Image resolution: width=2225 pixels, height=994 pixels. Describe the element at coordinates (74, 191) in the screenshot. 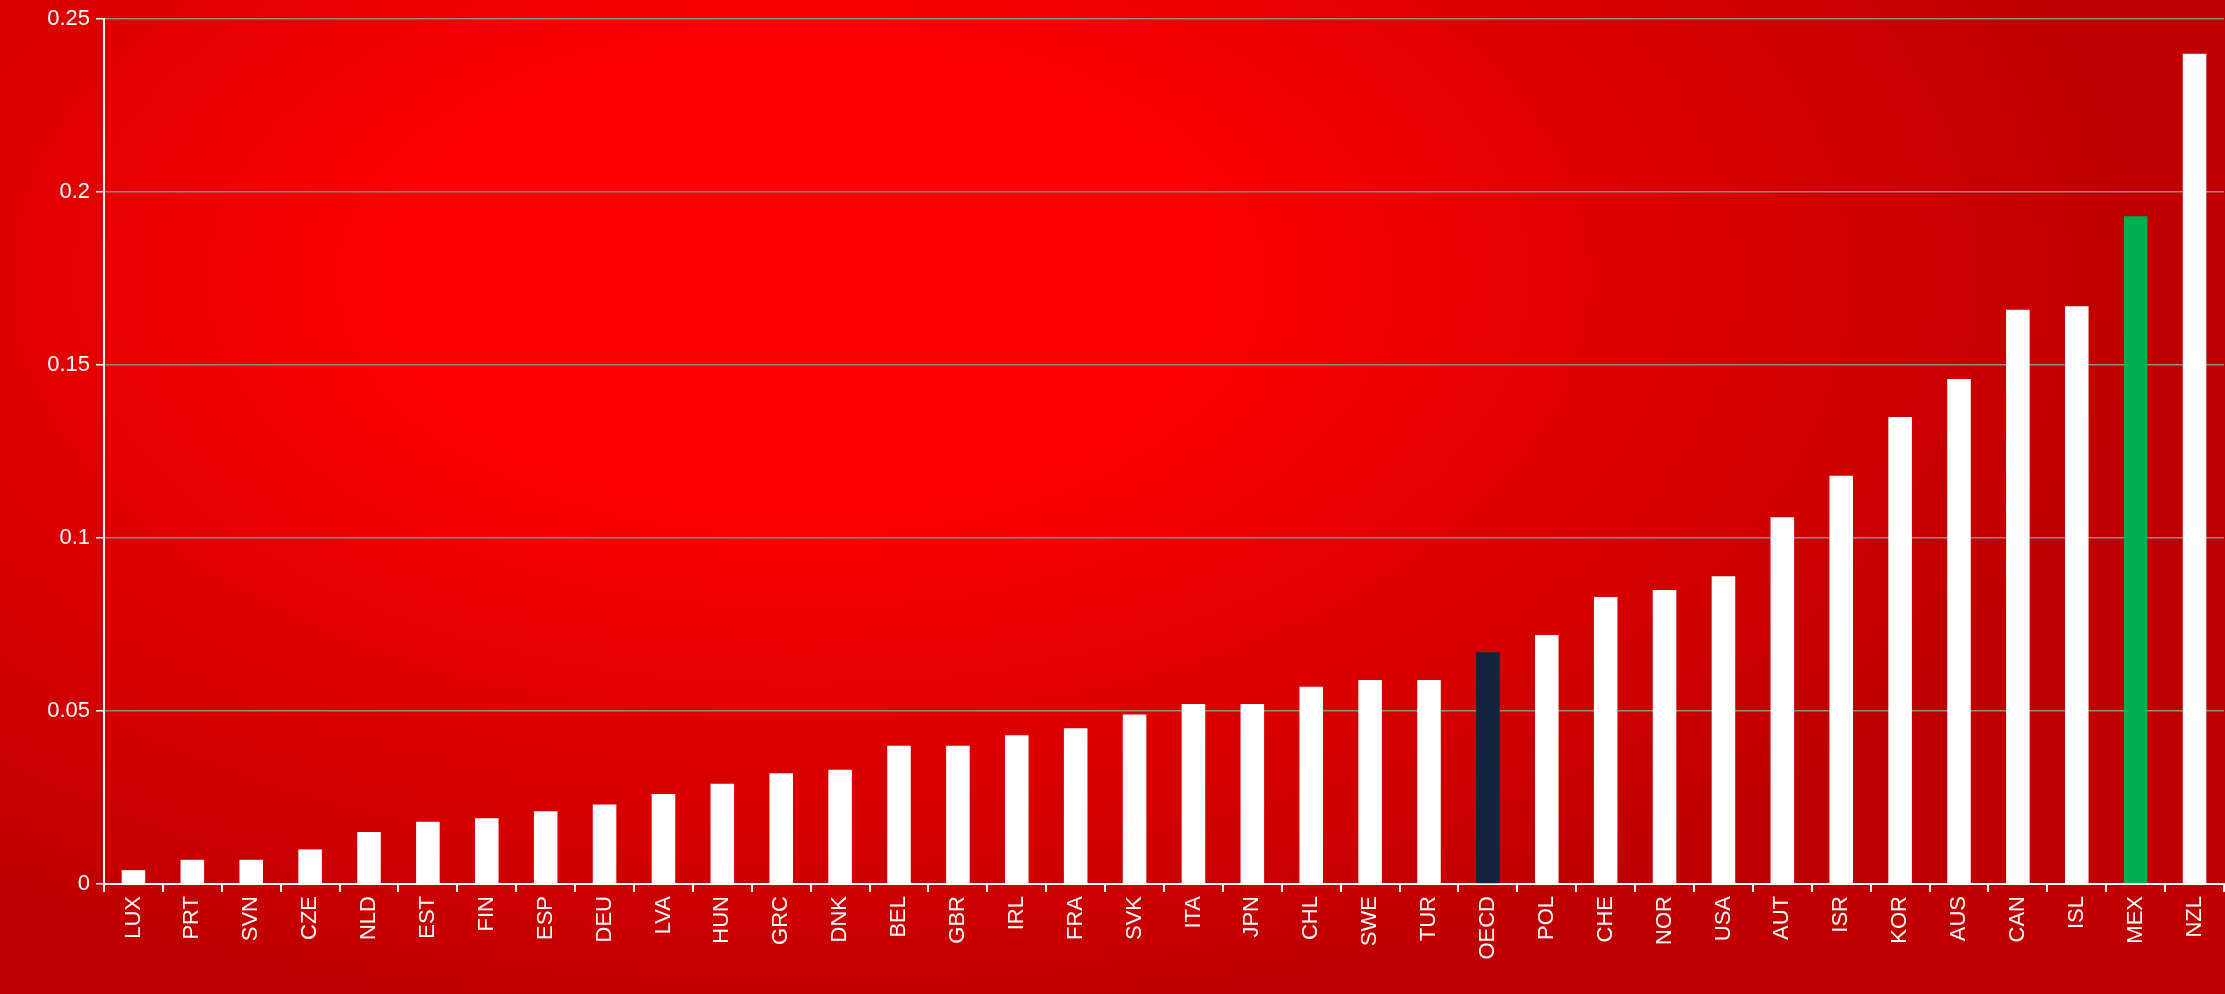

I see `y-tick-label: 0.2` at that location.